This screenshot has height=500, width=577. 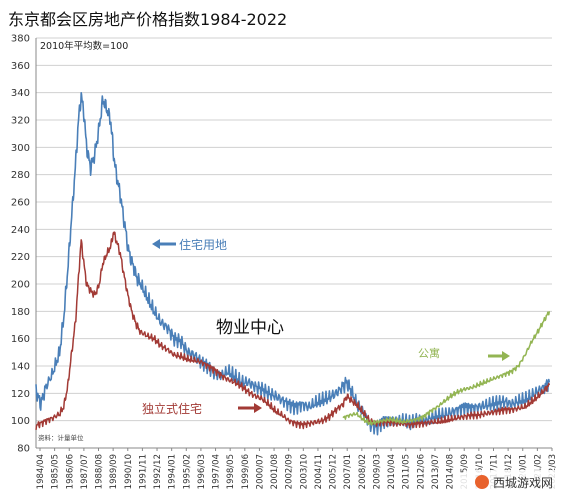 I want to click on watermark-badge: 西城游戏网, so click(x=514, y=482).